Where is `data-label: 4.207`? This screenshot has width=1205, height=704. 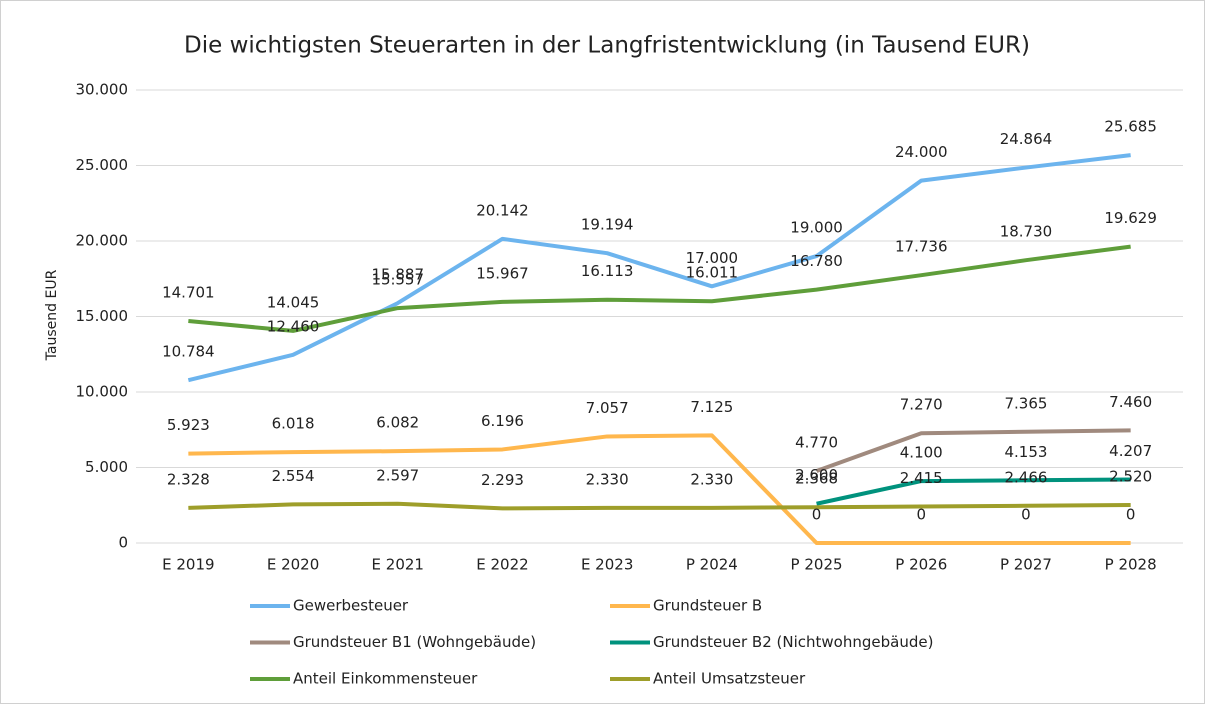 data-label: 4.207 is located at coordinates (1130, 451).